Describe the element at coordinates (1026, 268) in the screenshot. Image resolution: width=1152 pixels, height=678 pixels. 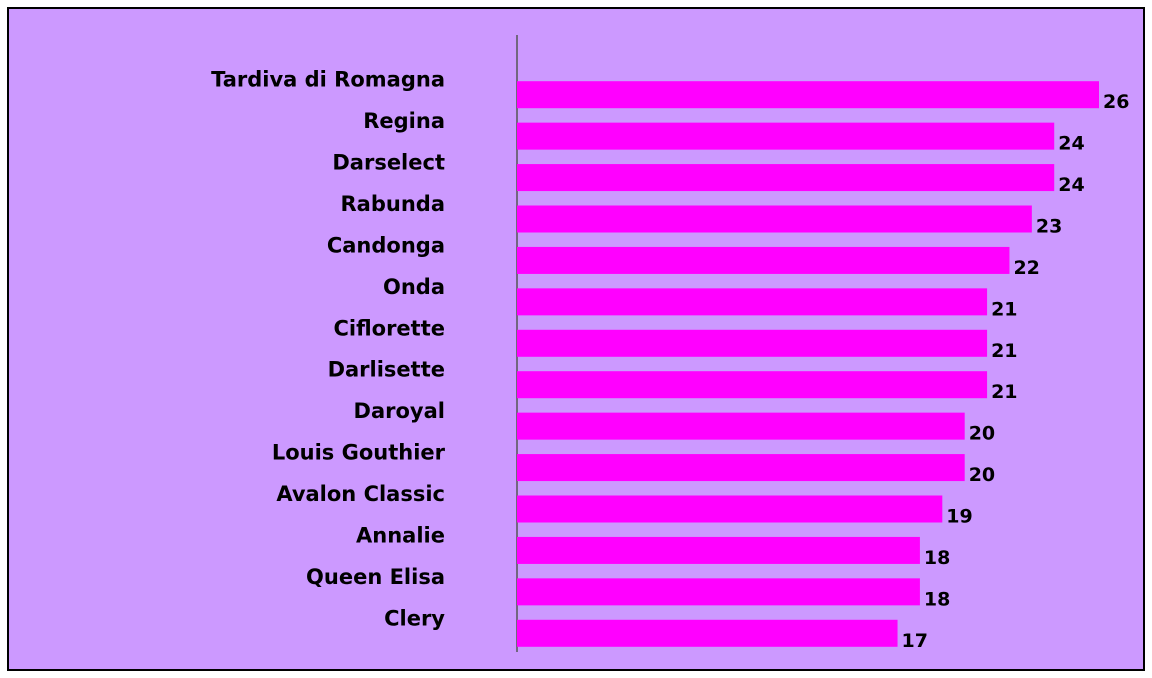
I see `value-label: 22` at that location.